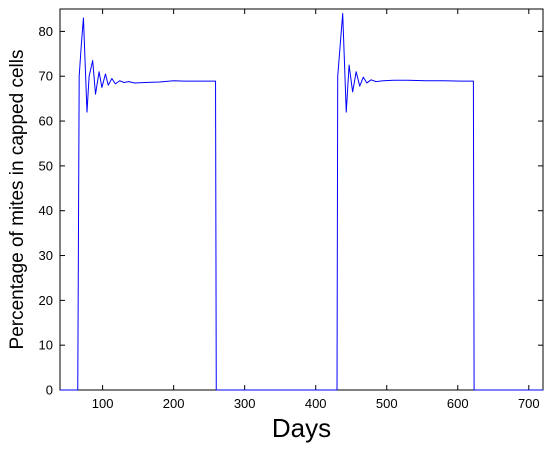 The image size is (550, 451). I want to click on y-tick-label: 10, so click(46, 345).